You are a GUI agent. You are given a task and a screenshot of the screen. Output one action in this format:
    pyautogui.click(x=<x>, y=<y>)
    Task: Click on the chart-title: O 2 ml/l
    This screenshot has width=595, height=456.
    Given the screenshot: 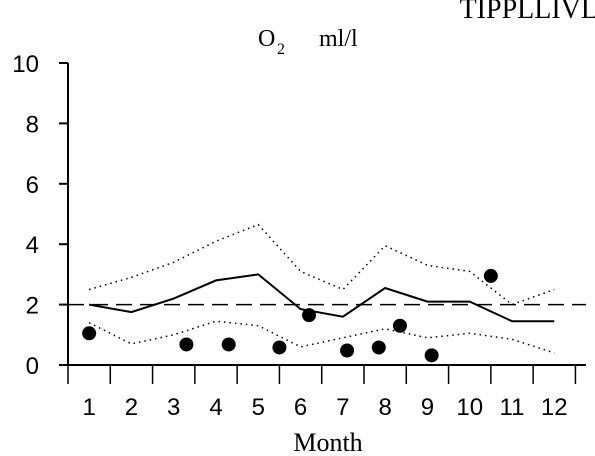 What is the action you would take?
    pyautogui.click(x=308, y=42)
    